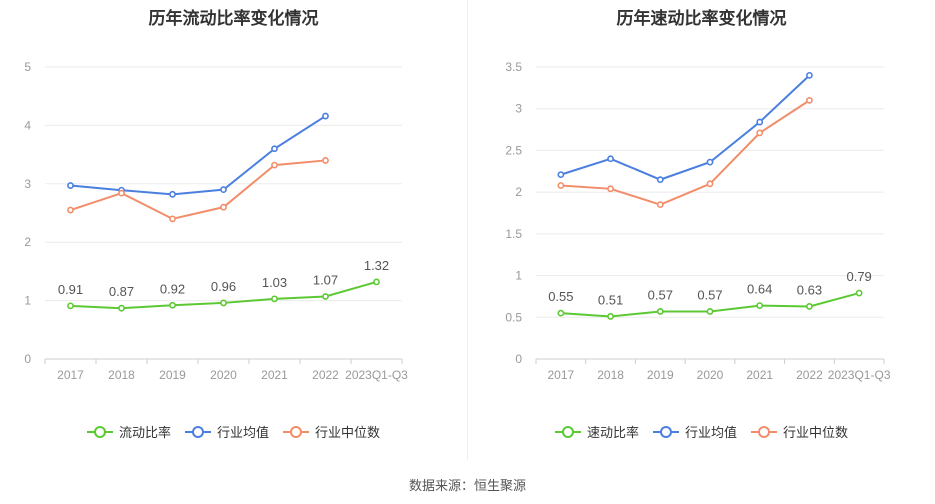 The height and width of the screenshot is (504, 935). What do you see at coordinates (467, 485) in the screenshot?
I see `data-source-note: 数据来源：恒生聚源` at bounding box center [467, 485].